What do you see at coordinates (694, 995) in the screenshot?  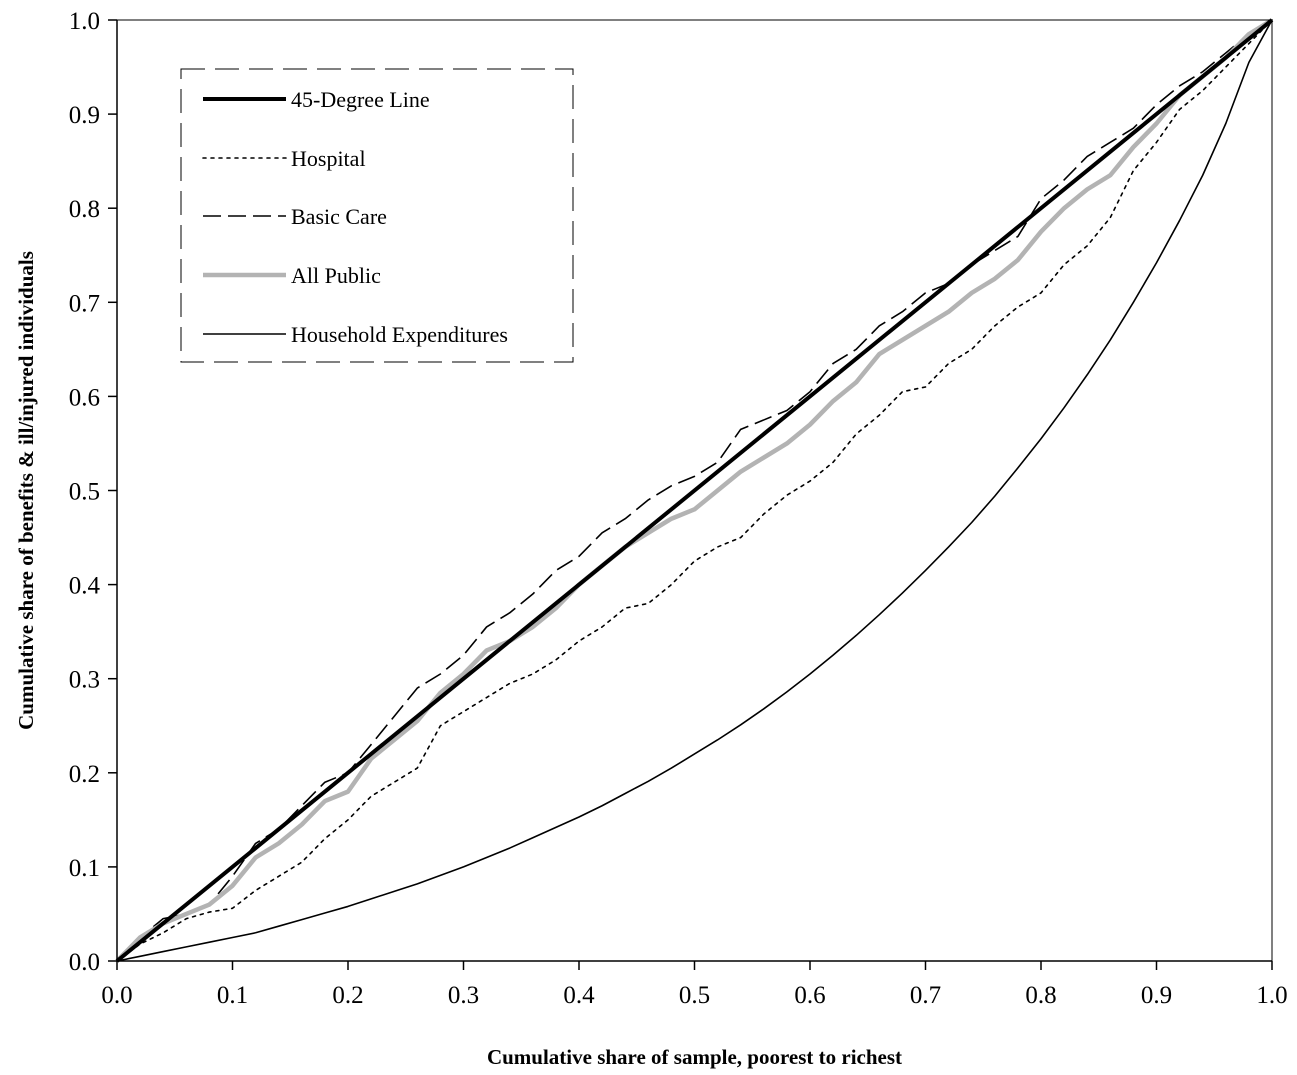 I see `x-tick-label: 0.5` at bounding box center [694, 995].